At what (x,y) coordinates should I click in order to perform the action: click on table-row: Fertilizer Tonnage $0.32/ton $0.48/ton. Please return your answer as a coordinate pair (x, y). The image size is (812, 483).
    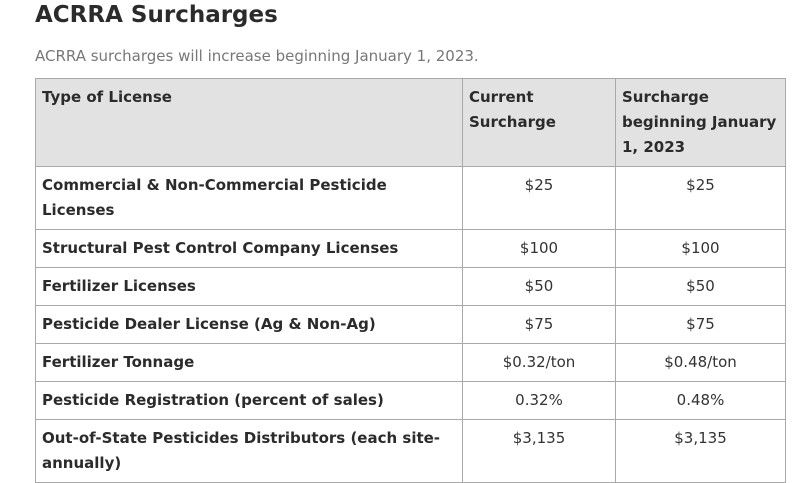
    Looking at the image, I should click on (410, 362).